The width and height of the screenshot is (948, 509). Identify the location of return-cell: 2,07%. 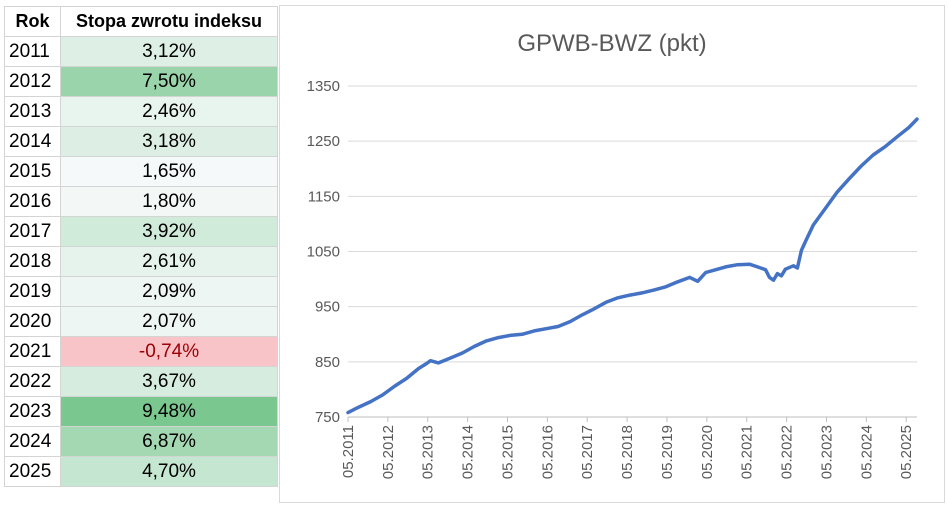
(169, 321).